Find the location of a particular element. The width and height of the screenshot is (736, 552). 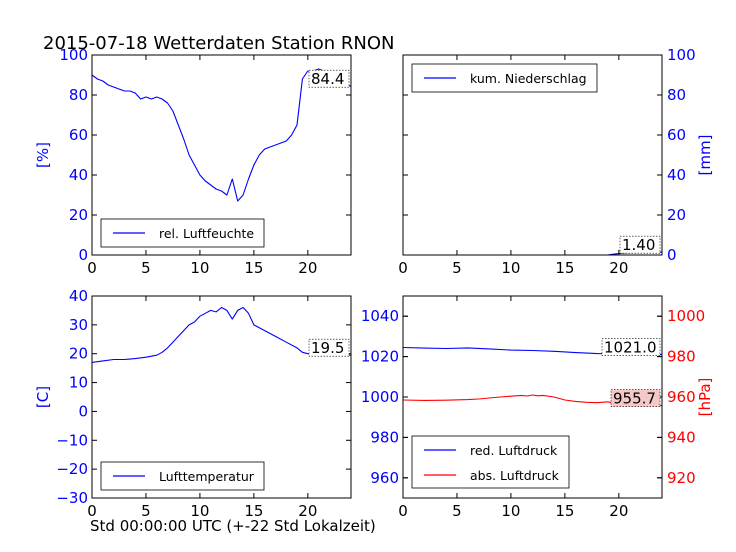

precipitation-xtick-label: 20 is located at coordinates (618, 268).